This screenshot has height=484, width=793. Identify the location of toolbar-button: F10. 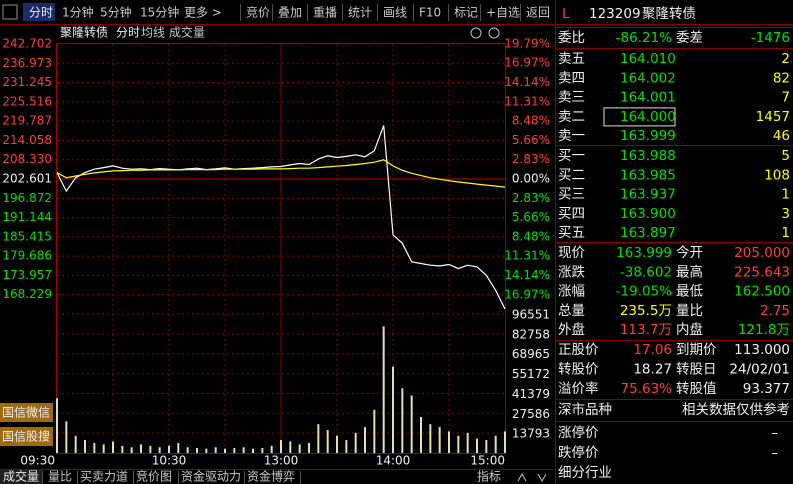
(430, 13).